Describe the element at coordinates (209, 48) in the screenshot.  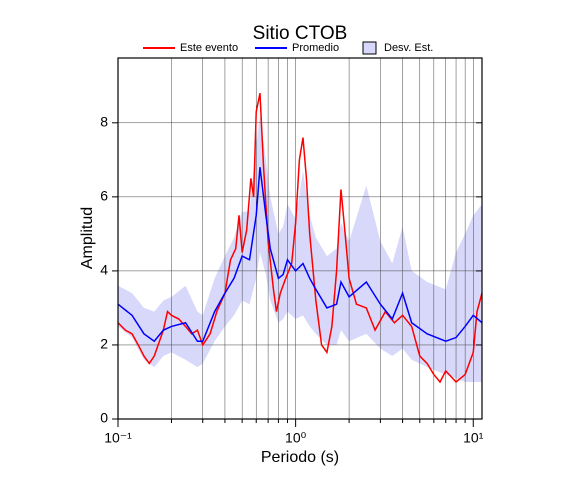
I see `legend-label: Este evento` at that location.